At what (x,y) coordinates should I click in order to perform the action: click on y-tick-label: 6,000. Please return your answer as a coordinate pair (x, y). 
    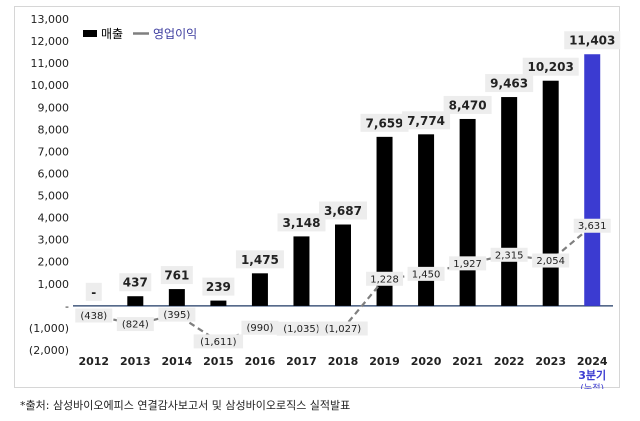
    Looking at the image, I should click on (54, 173).